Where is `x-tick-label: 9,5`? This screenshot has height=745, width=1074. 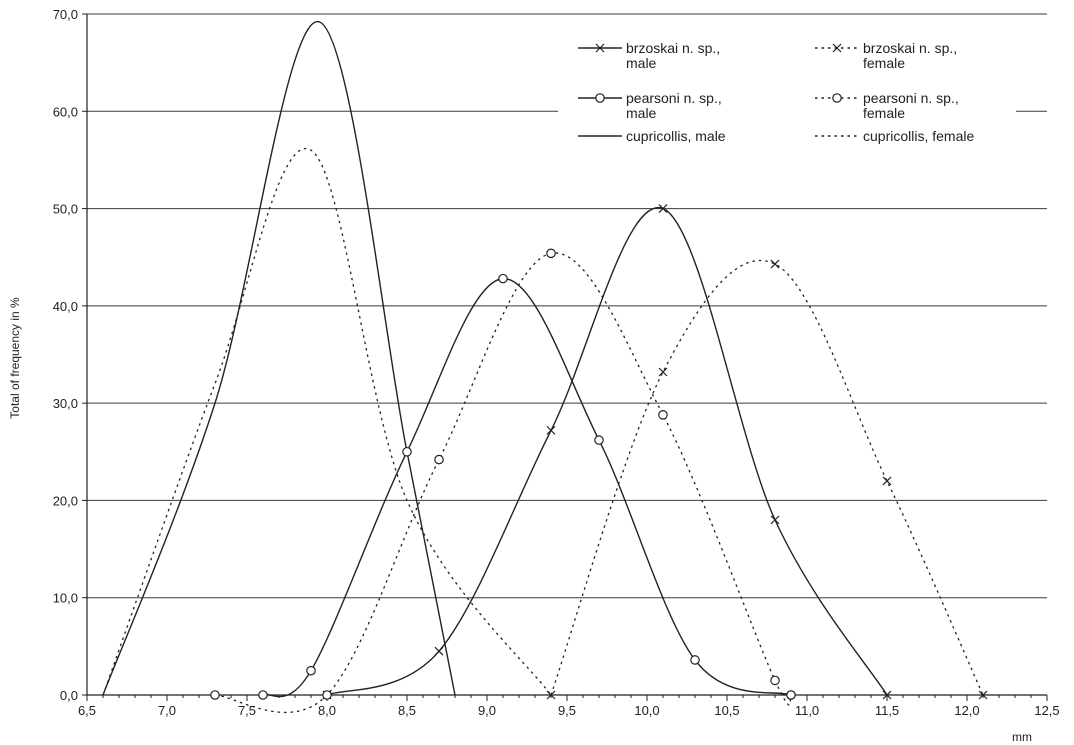
x-tick-label: 9,5 is located at coordinates (567, 710).